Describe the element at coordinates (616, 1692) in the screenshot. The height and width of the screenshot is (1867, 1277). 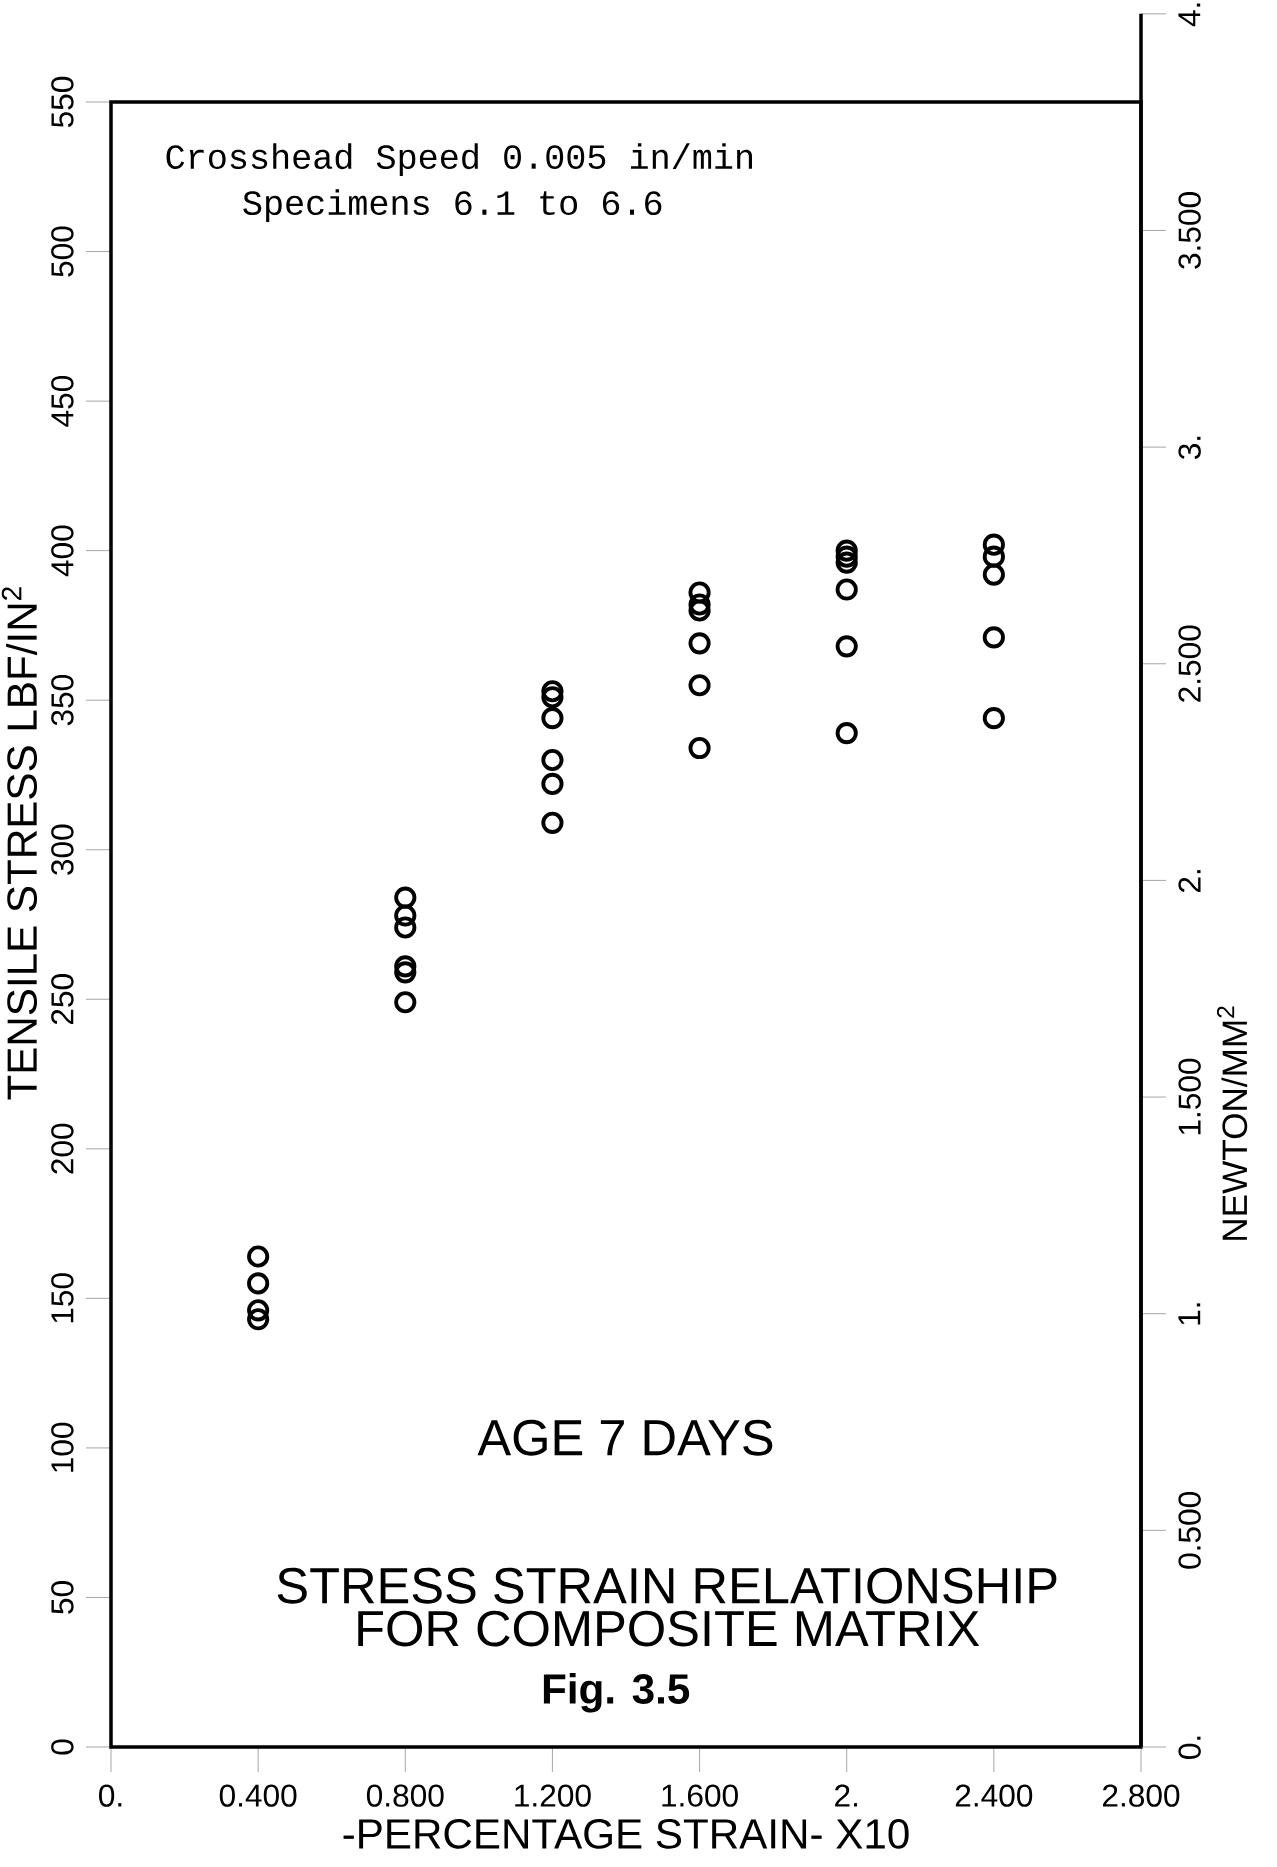
I see `annotation: Fig. 3.5` at that location.